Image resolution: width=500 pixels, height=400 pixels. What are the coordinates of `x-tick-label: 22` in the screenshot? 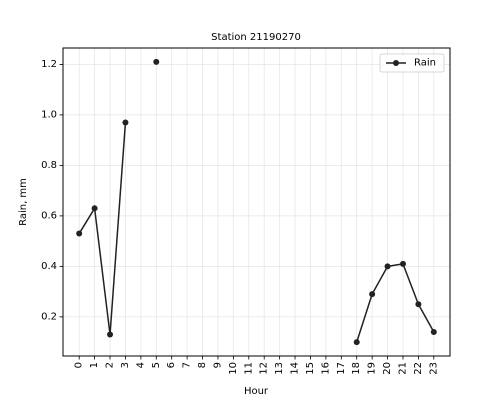 It's located at (418, 368).